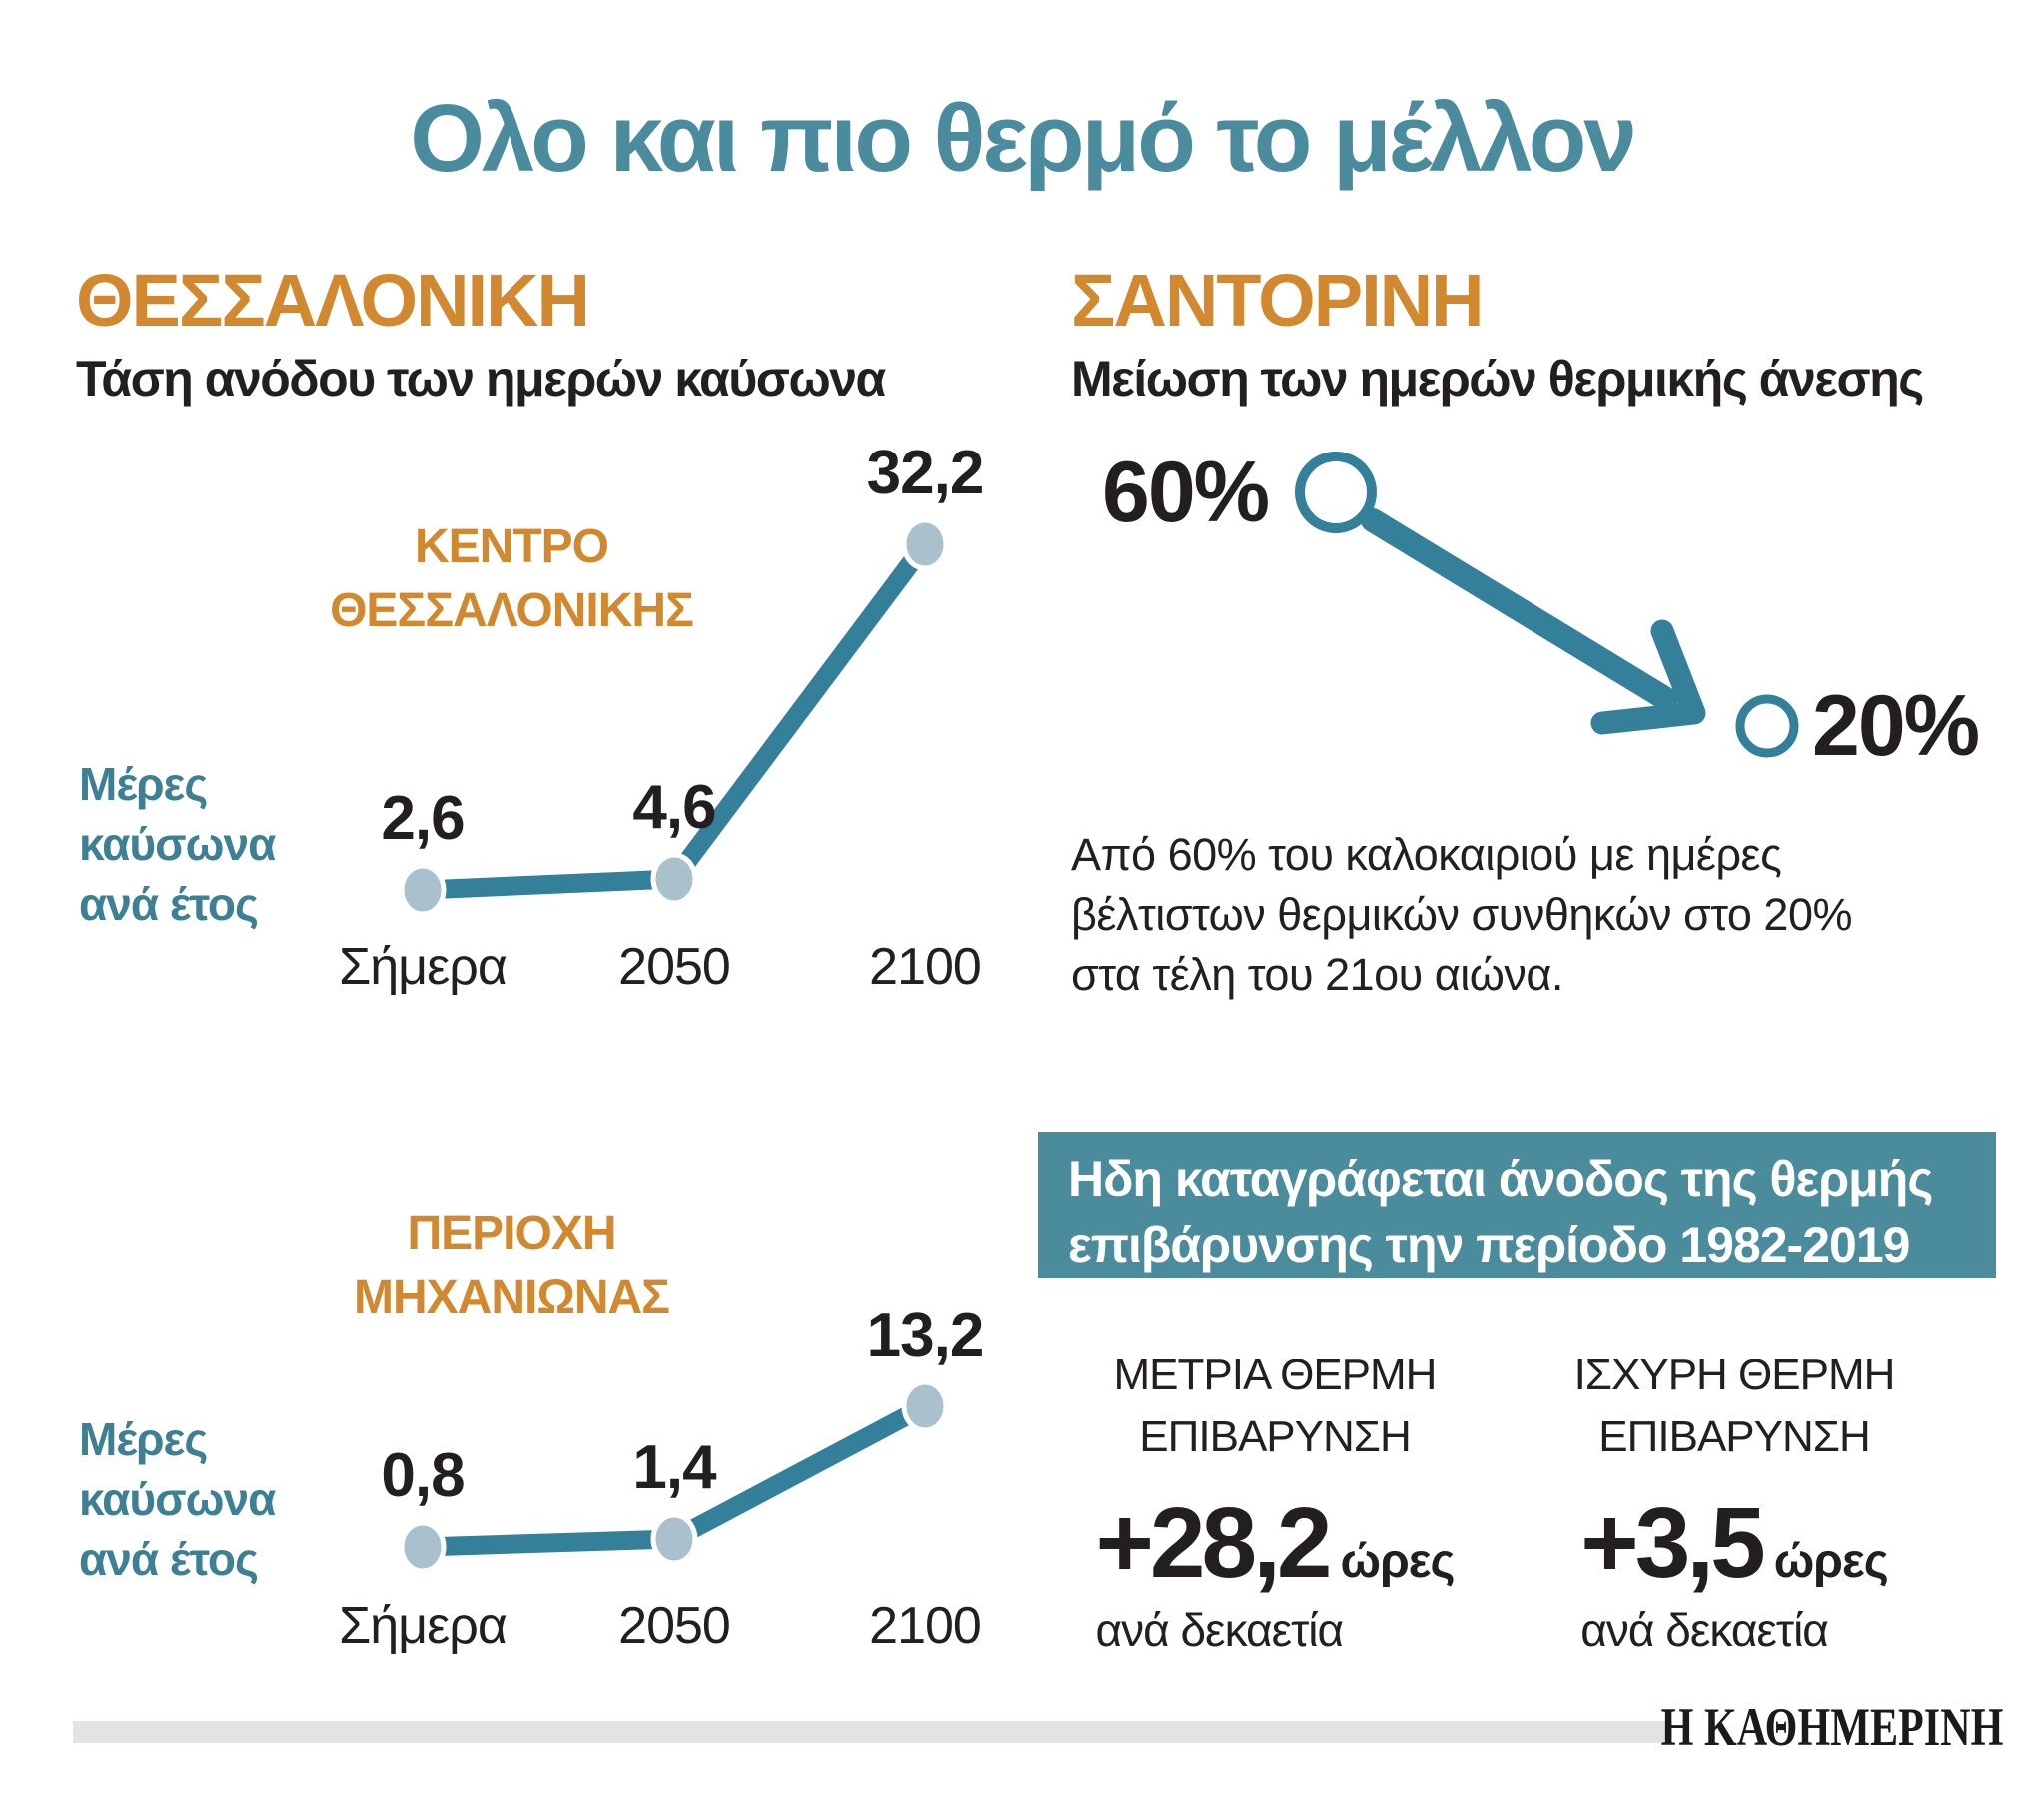  I want to click on stat2-unit: ώρες, so click(1831, 1562).